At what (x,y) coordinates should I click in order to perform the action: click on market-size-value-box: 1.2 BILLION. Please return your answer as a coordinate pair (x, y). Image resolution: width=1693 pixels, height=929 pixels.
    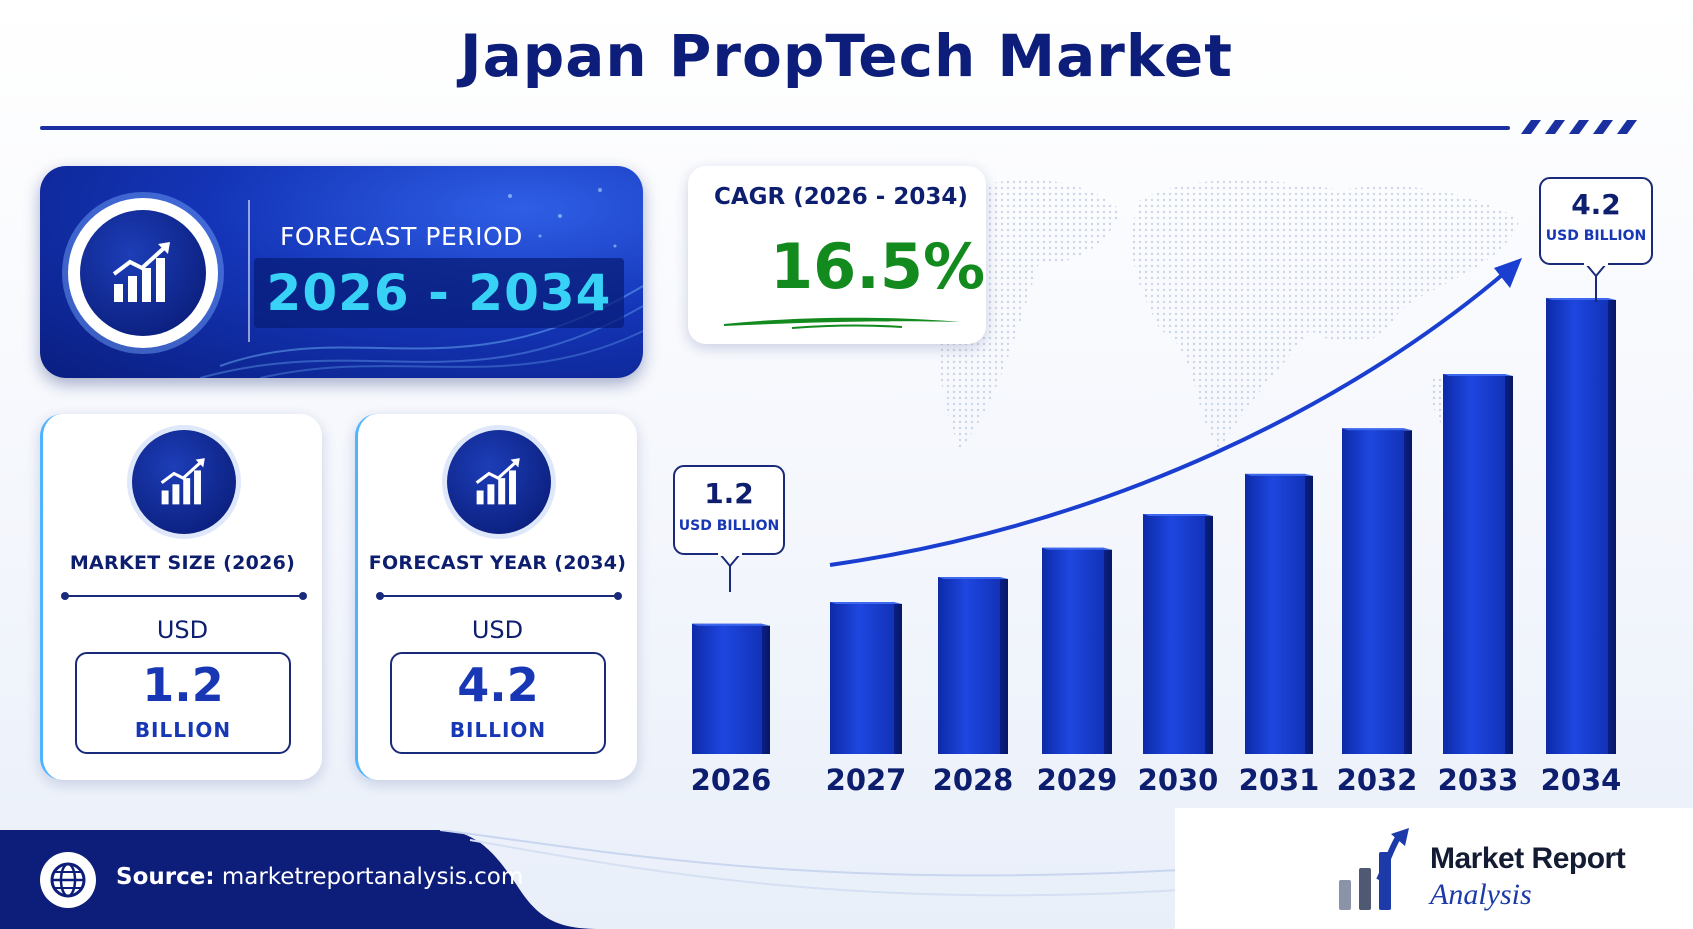
    Looking at the image, I should click on (183, 703).